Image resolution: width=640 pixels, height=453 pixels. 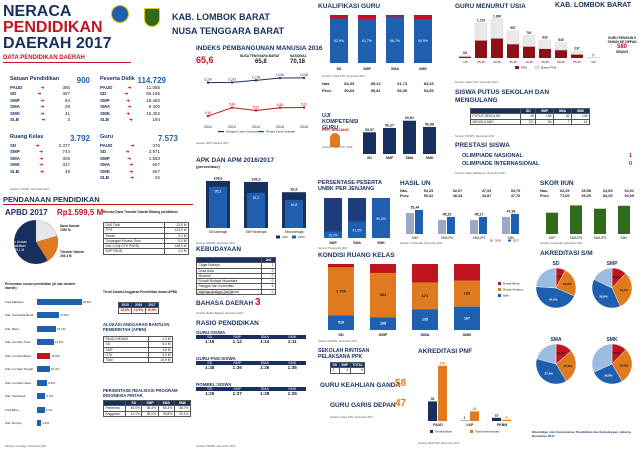 What do you see at coordinates (40, 107) in the screenshot?
I see `kv-row: SMA ➜ 29` at bounding box center [40, 107].